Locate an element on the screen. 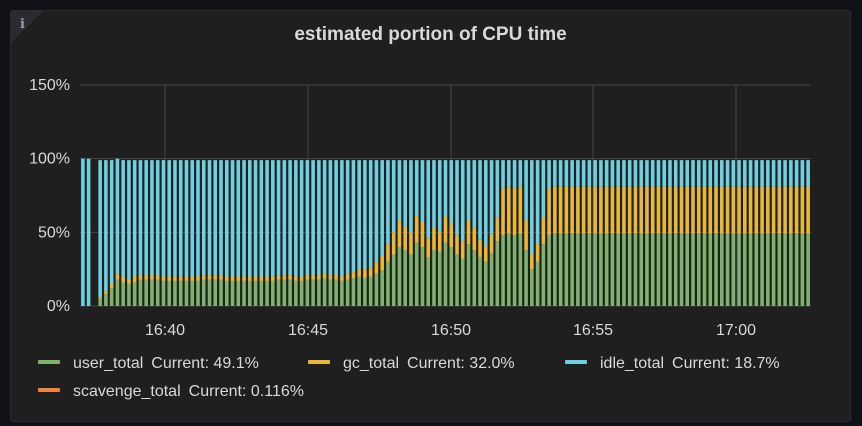 The image size is (862, 426). x-axis: 16:40 16:45 16:50 16:55 17:00 is located at coordinates (450, 330).